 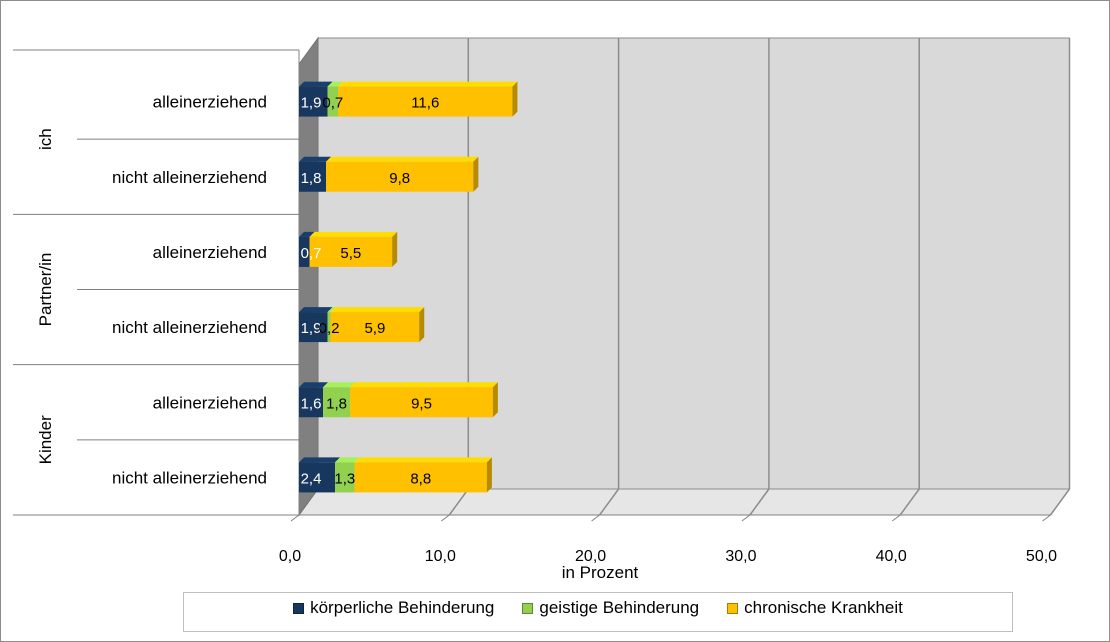 I want to click on group-label: Kinder, so click(x=45, y=439).